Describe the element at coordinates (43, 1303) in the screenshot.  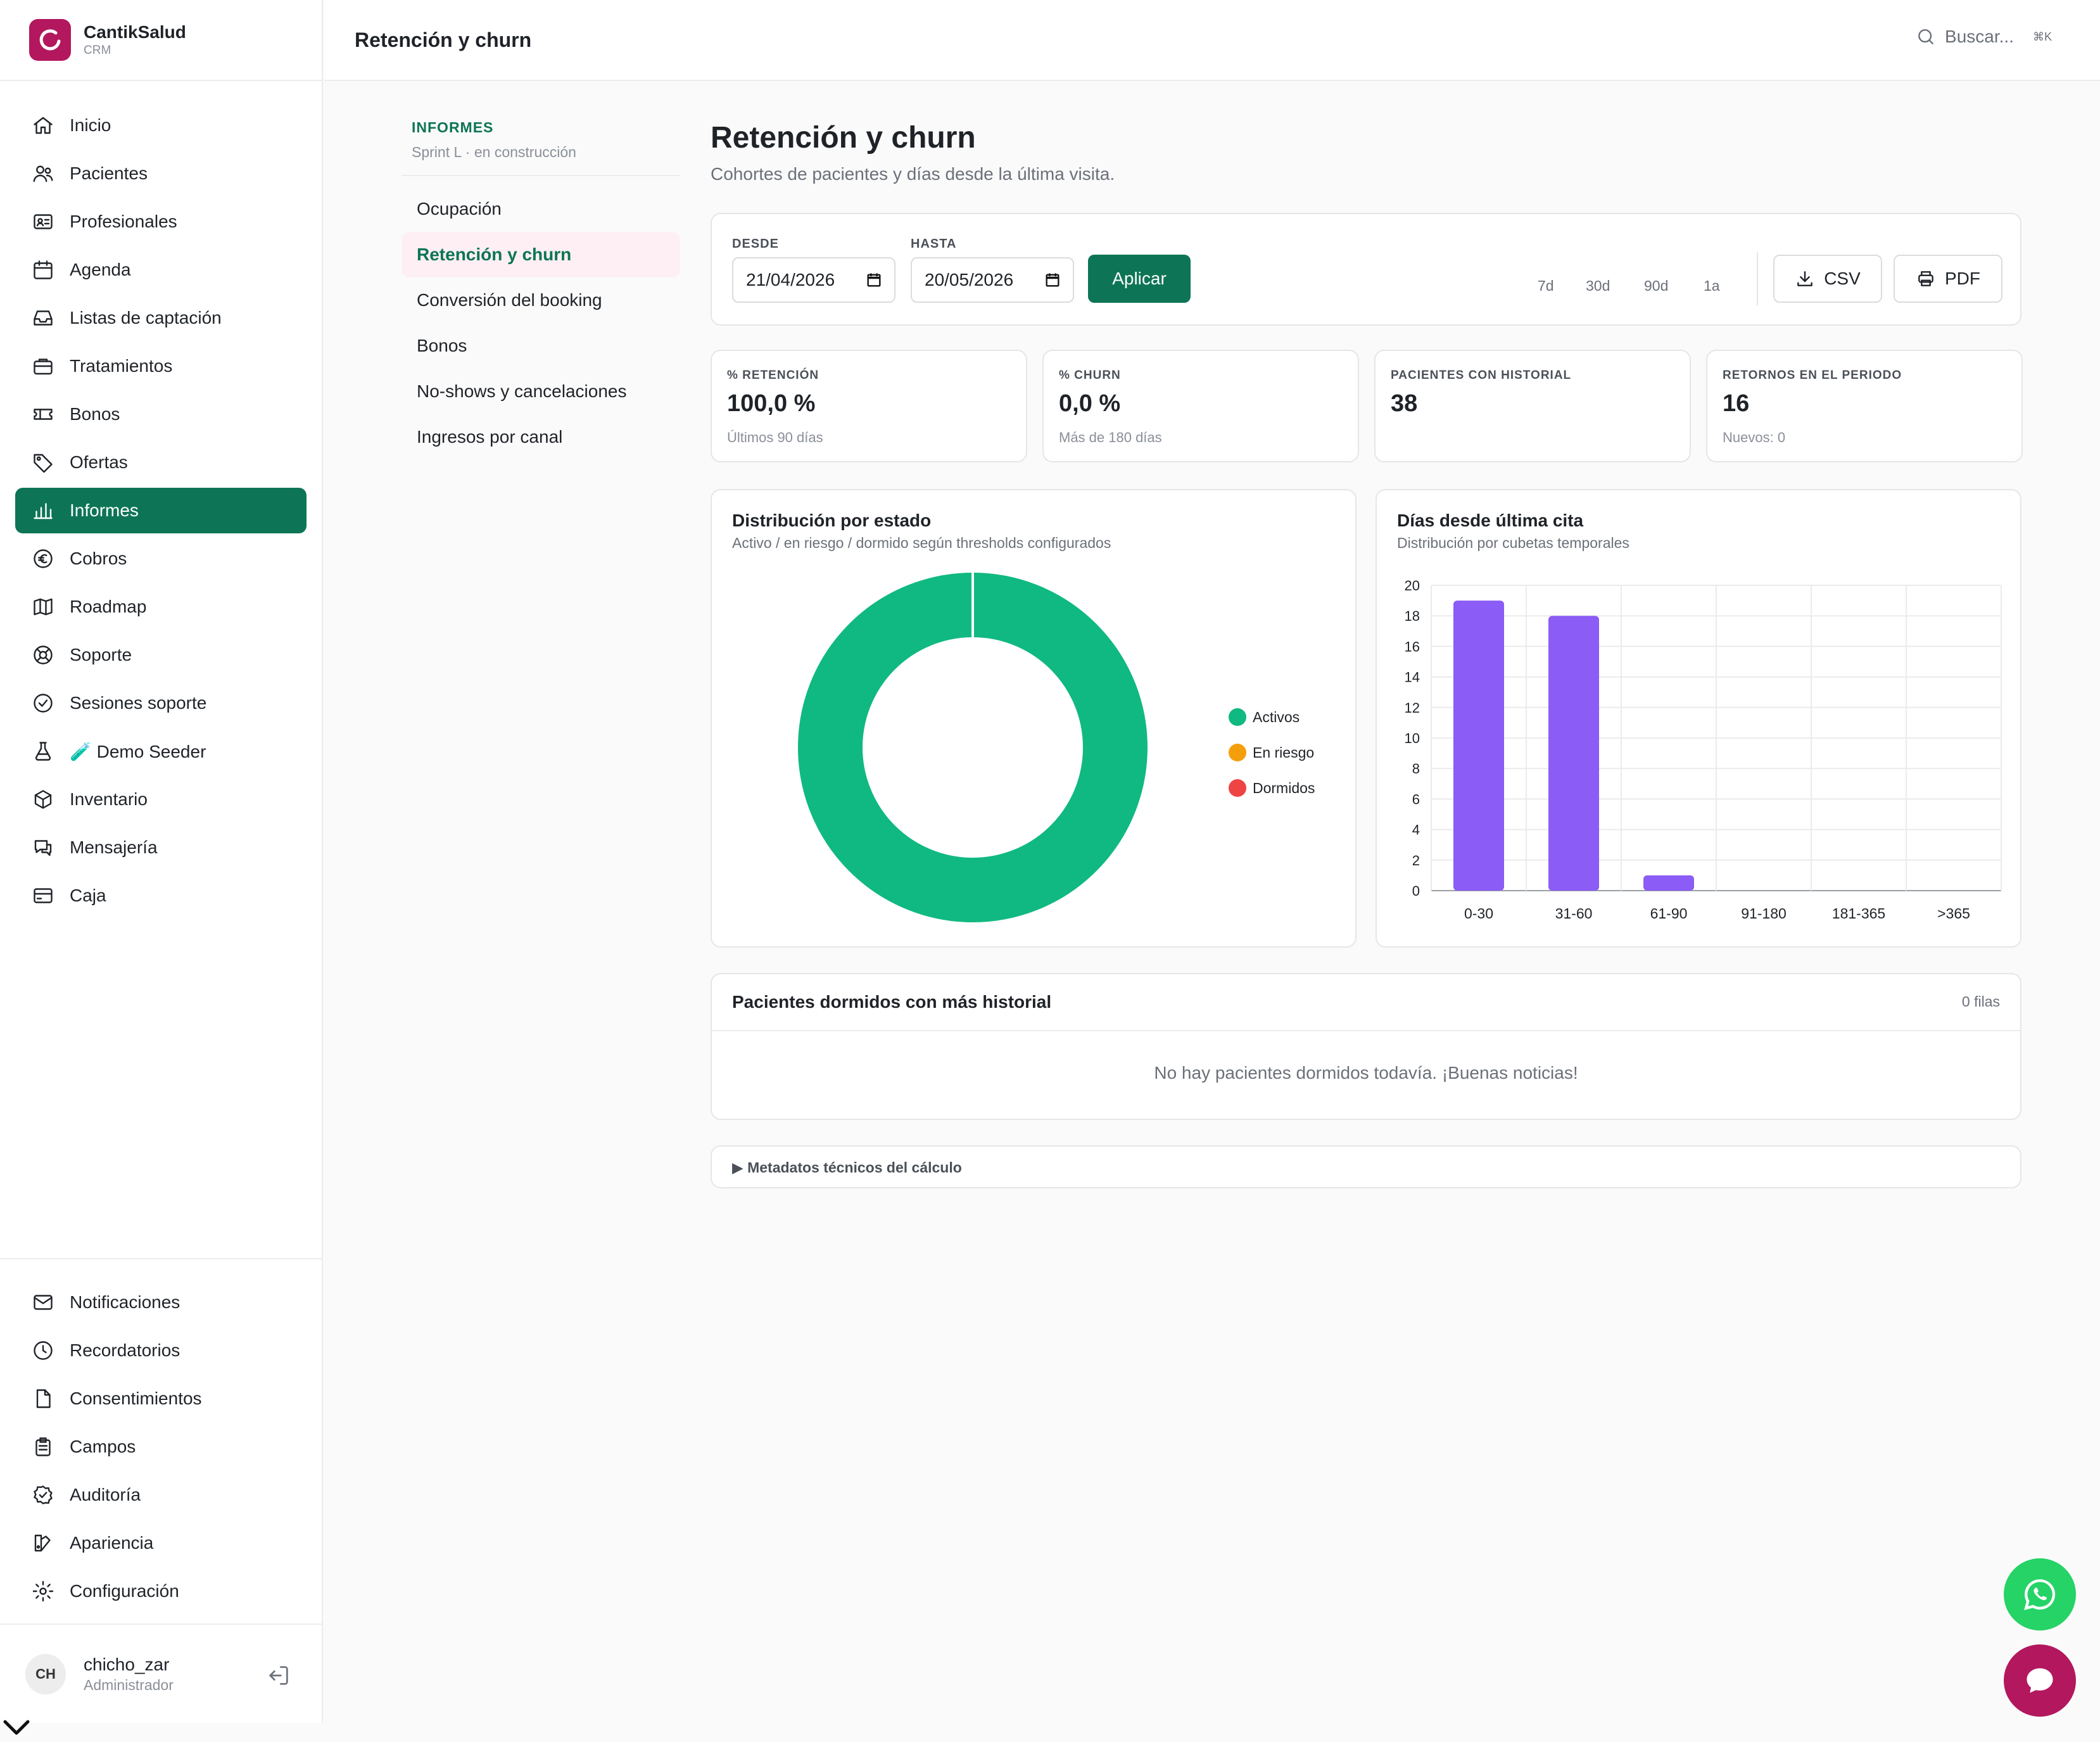
I see `mail-icon` at that location.